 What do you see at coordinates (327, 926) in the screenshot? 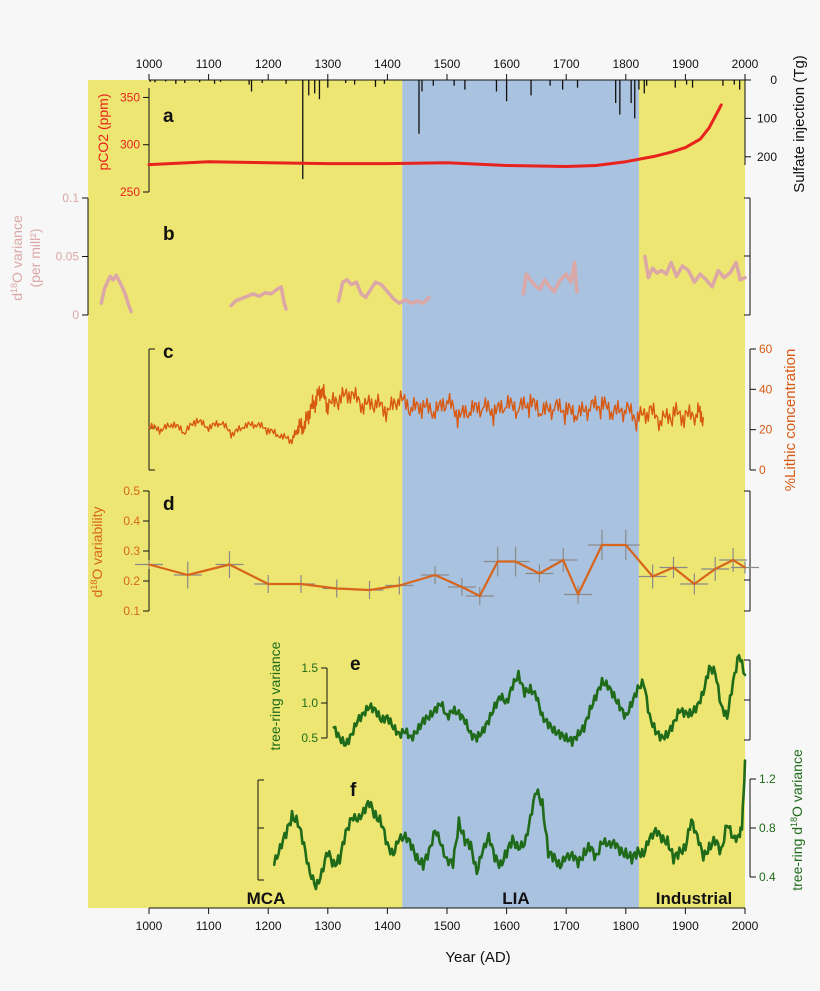
I see `bottom-x-tick-label: 1300` at bounding box center [327, 926].